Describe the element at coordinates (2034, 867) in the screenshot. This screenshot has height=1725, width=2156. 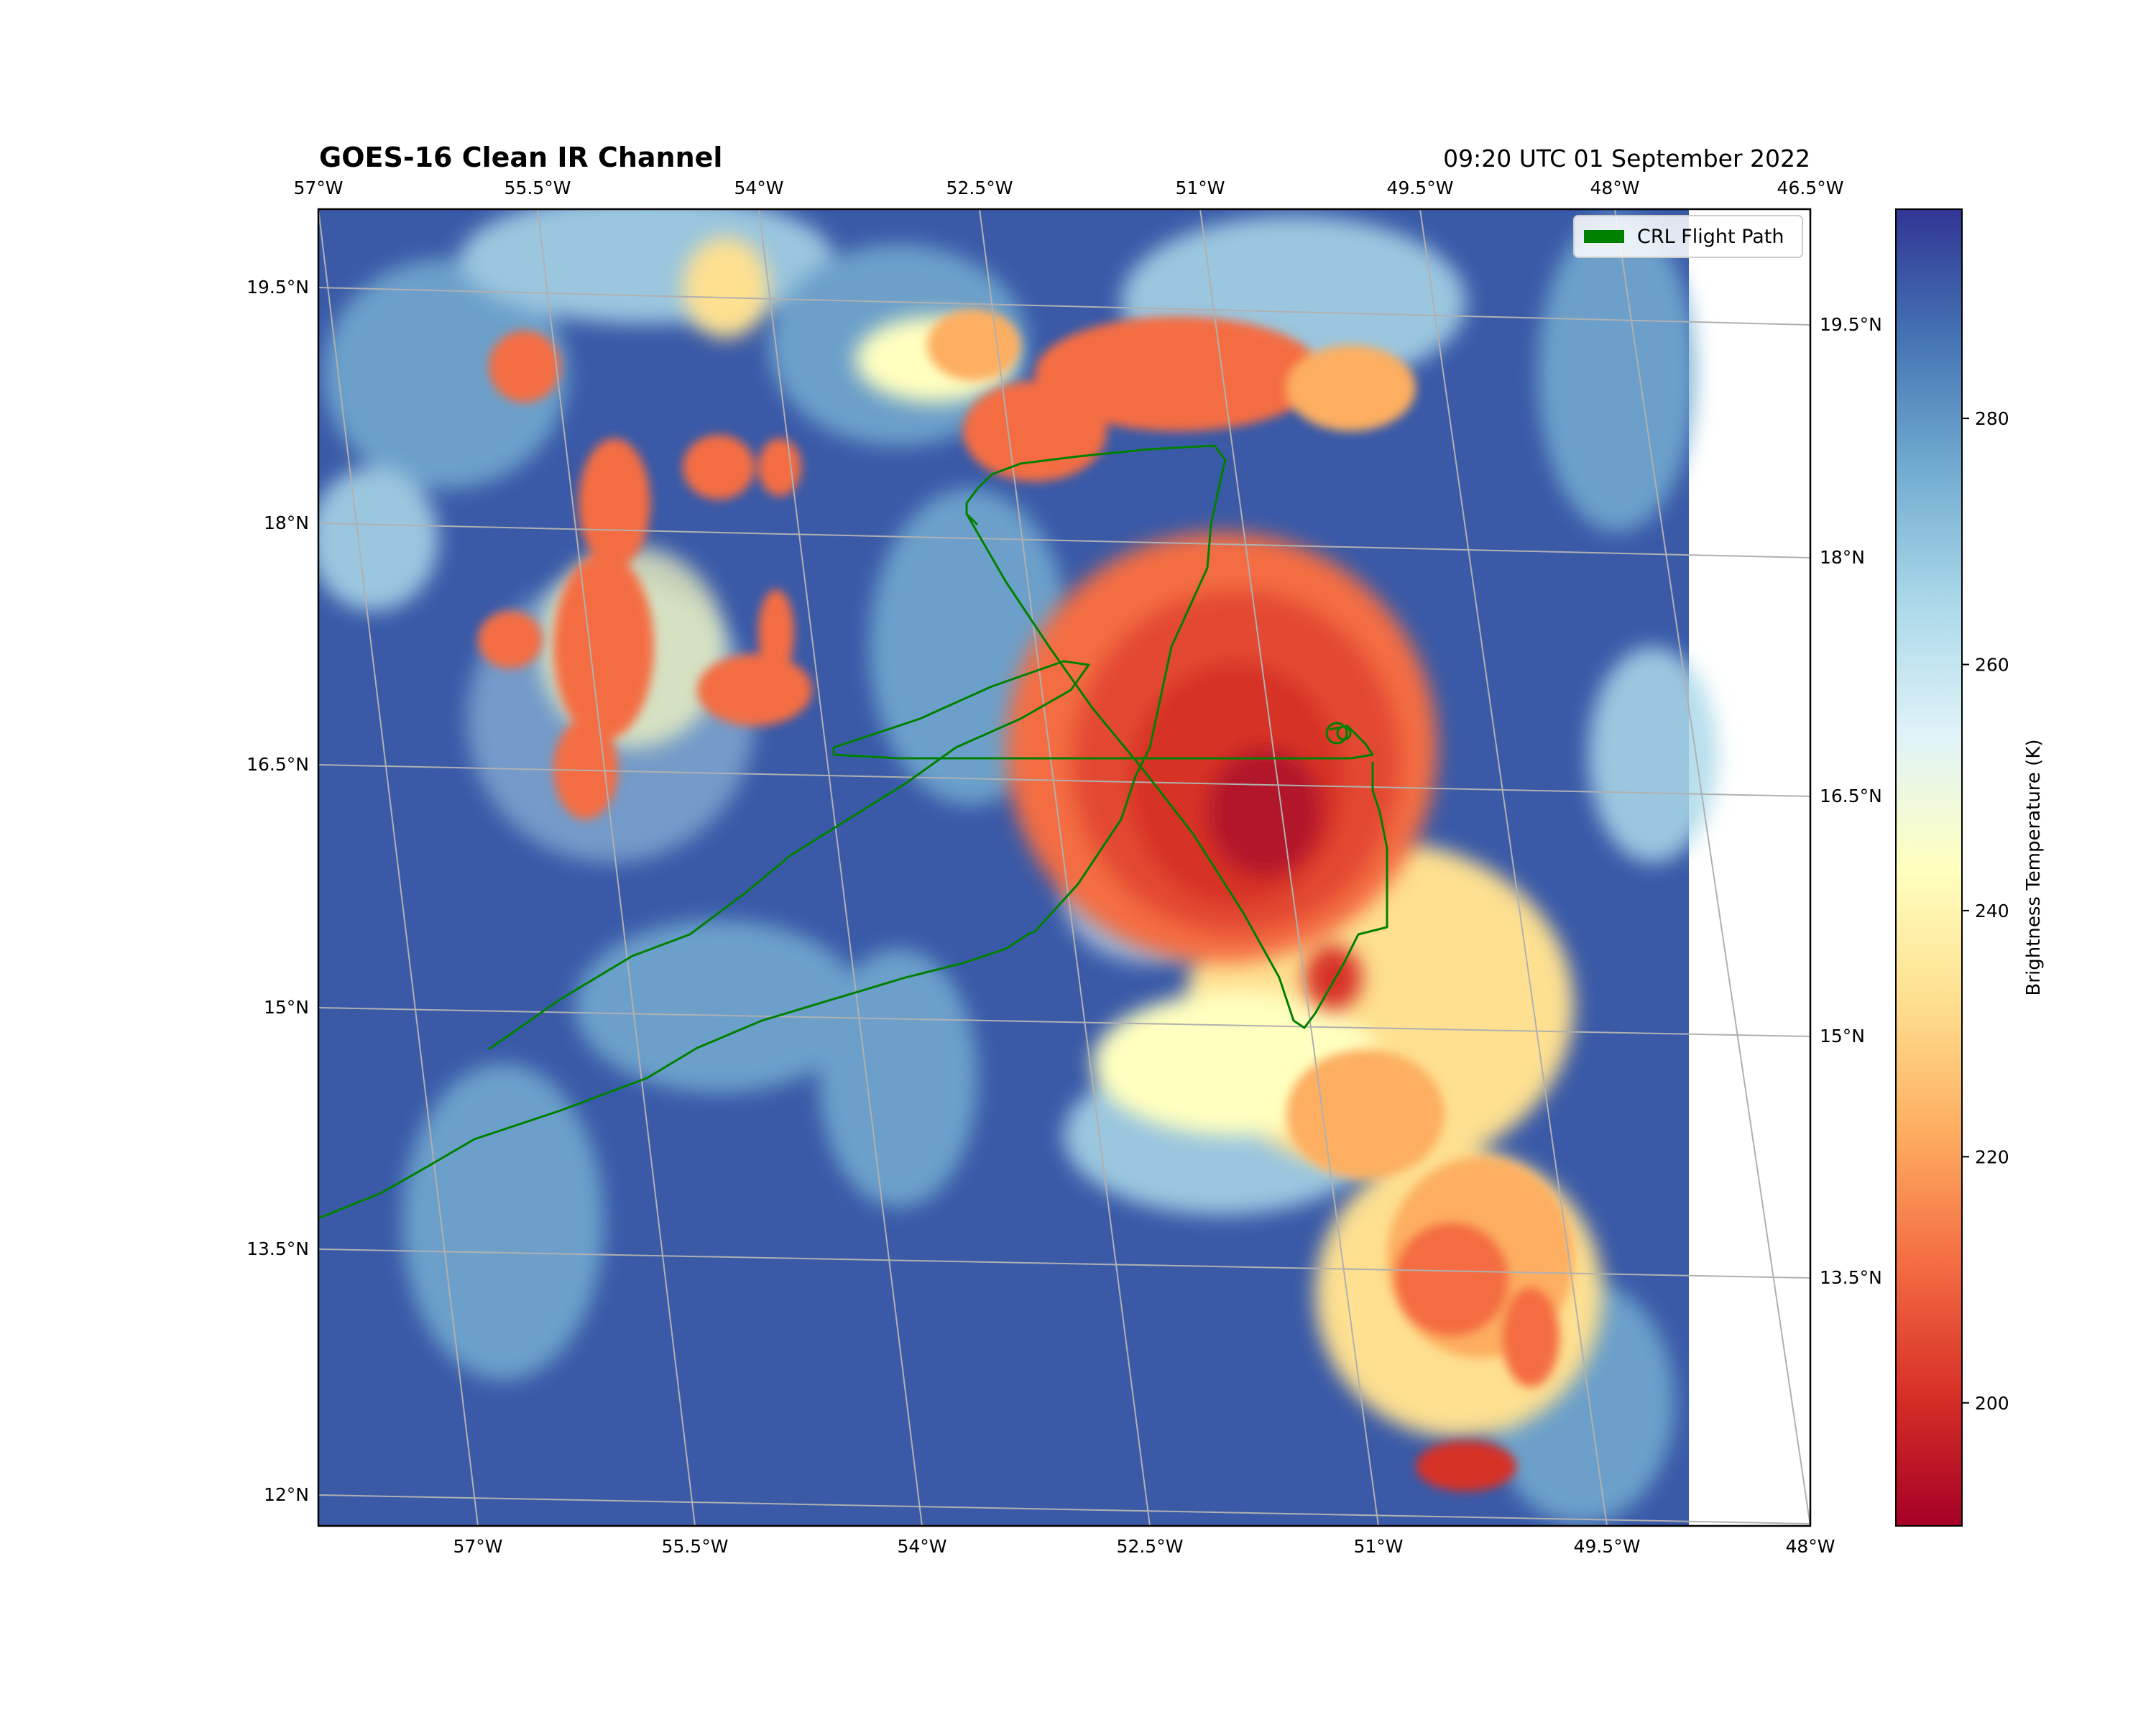
I see `colorbar-label: Brightness Temperature (K)` at that location.